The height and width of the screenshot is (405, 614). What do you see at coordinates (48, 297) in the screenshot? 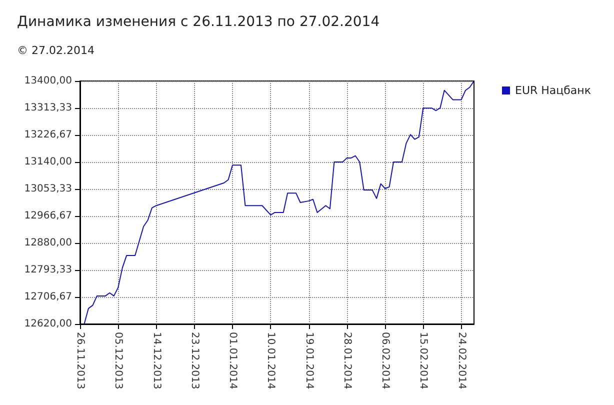
I see `y-tick-label: 12706,67` at bounding box center [48, 297].